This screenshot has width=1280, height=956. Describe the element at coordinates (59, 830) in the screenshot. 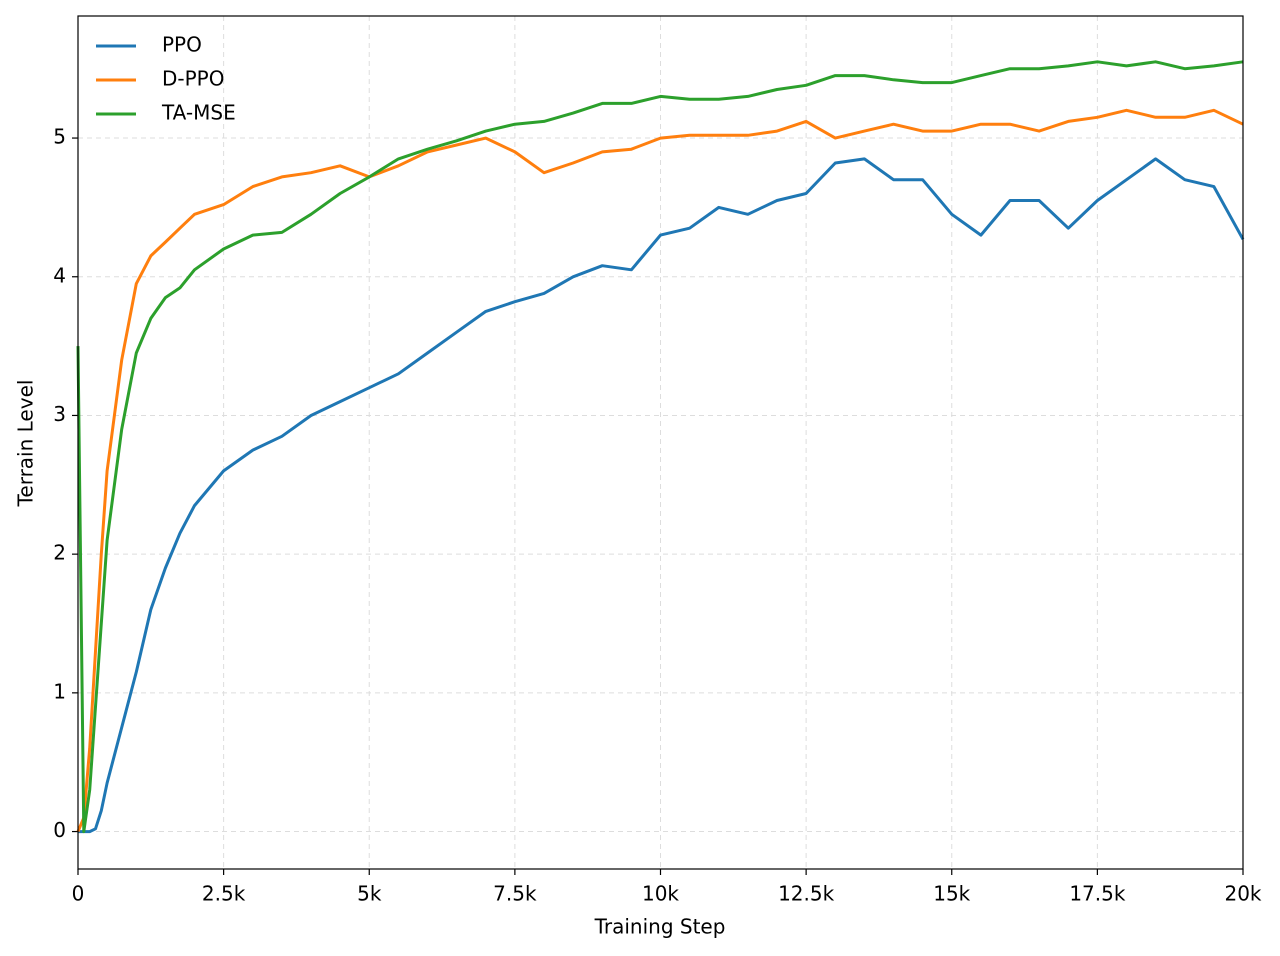

I see `y-tick-label: 0` at that location.